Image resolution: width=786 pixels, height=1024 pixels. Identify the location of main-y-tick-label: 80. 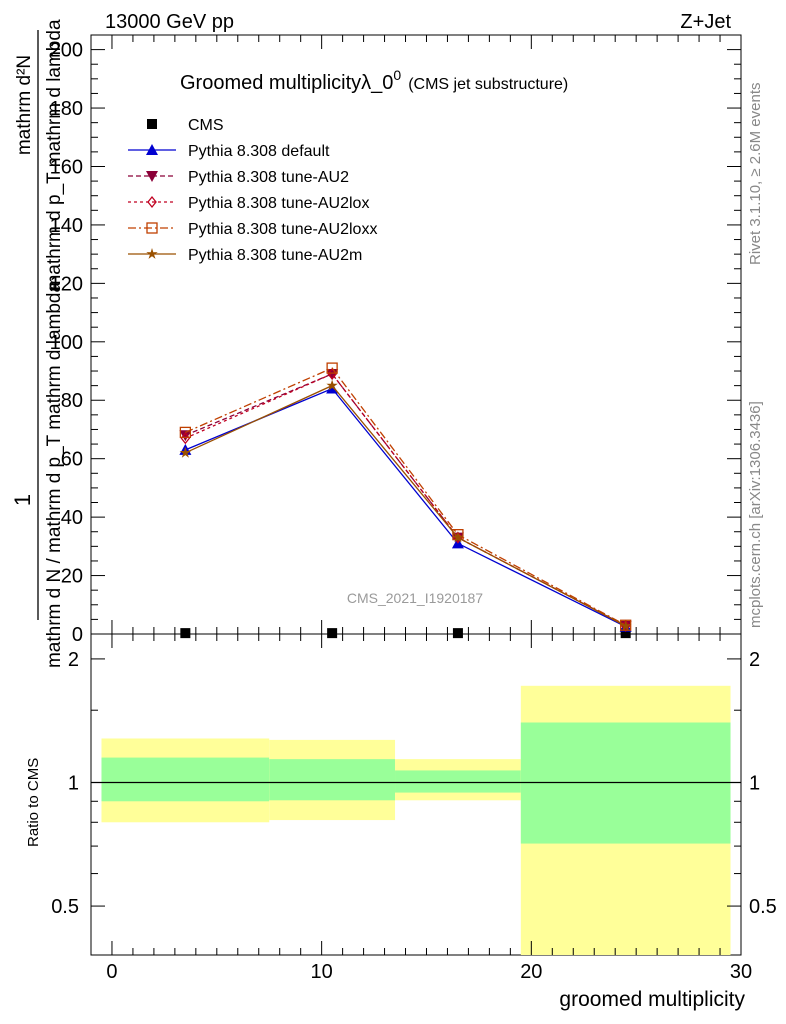
(72, 401).